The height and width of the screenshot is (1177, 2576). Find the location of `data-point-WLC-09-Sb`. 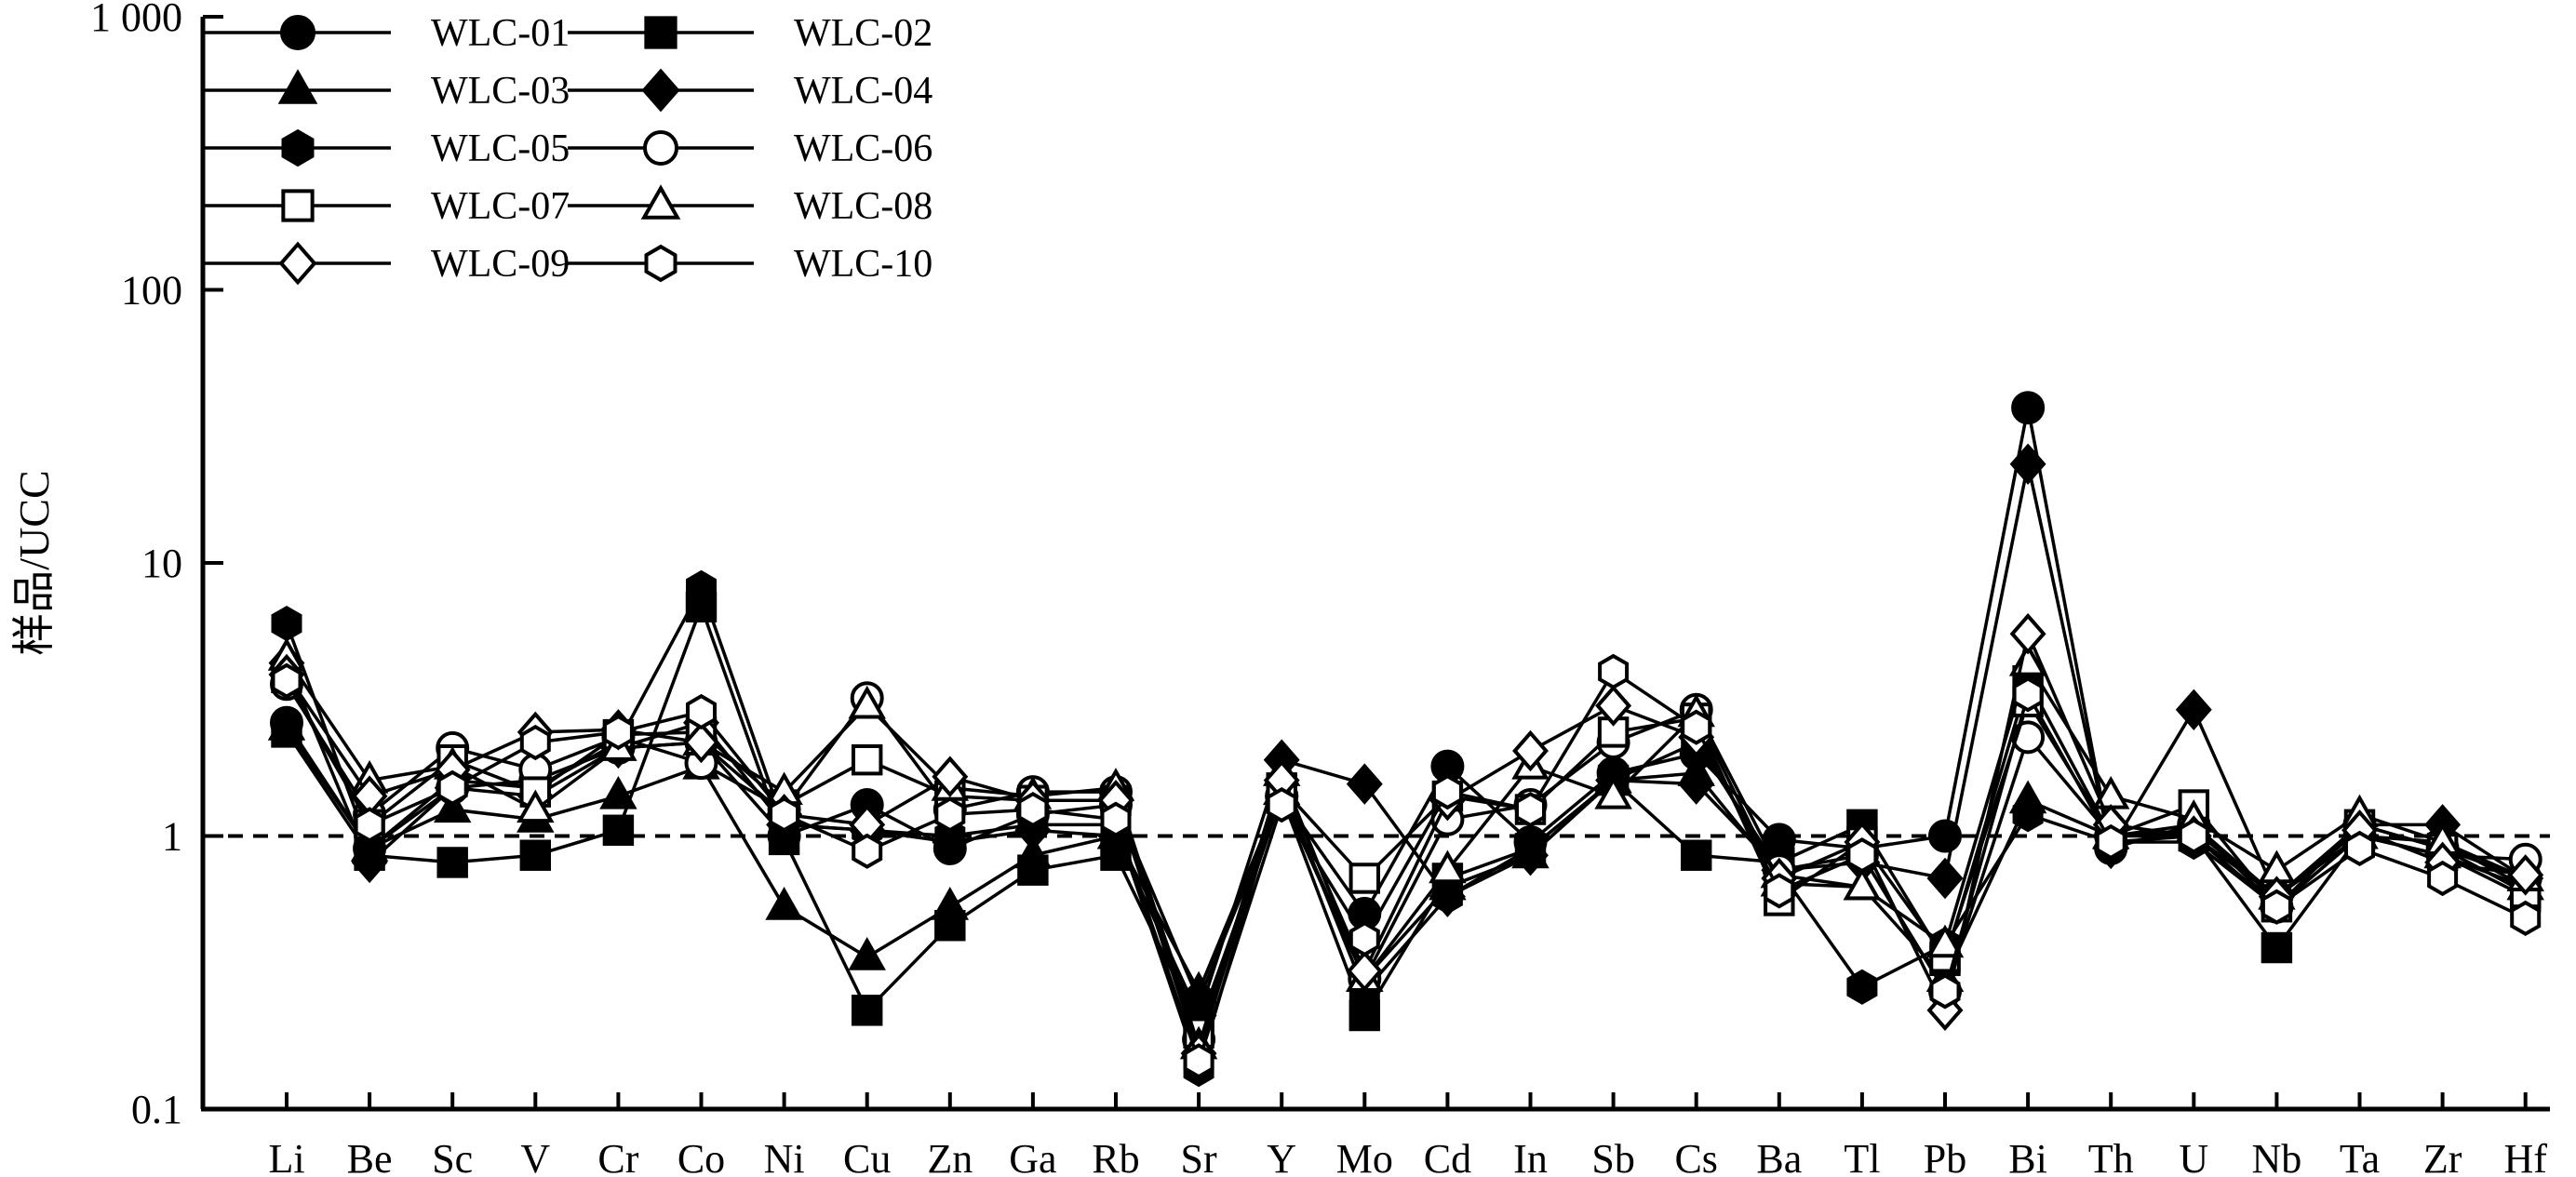

data-point-WLC-09-Sb is located at coordinates (1613, 706).